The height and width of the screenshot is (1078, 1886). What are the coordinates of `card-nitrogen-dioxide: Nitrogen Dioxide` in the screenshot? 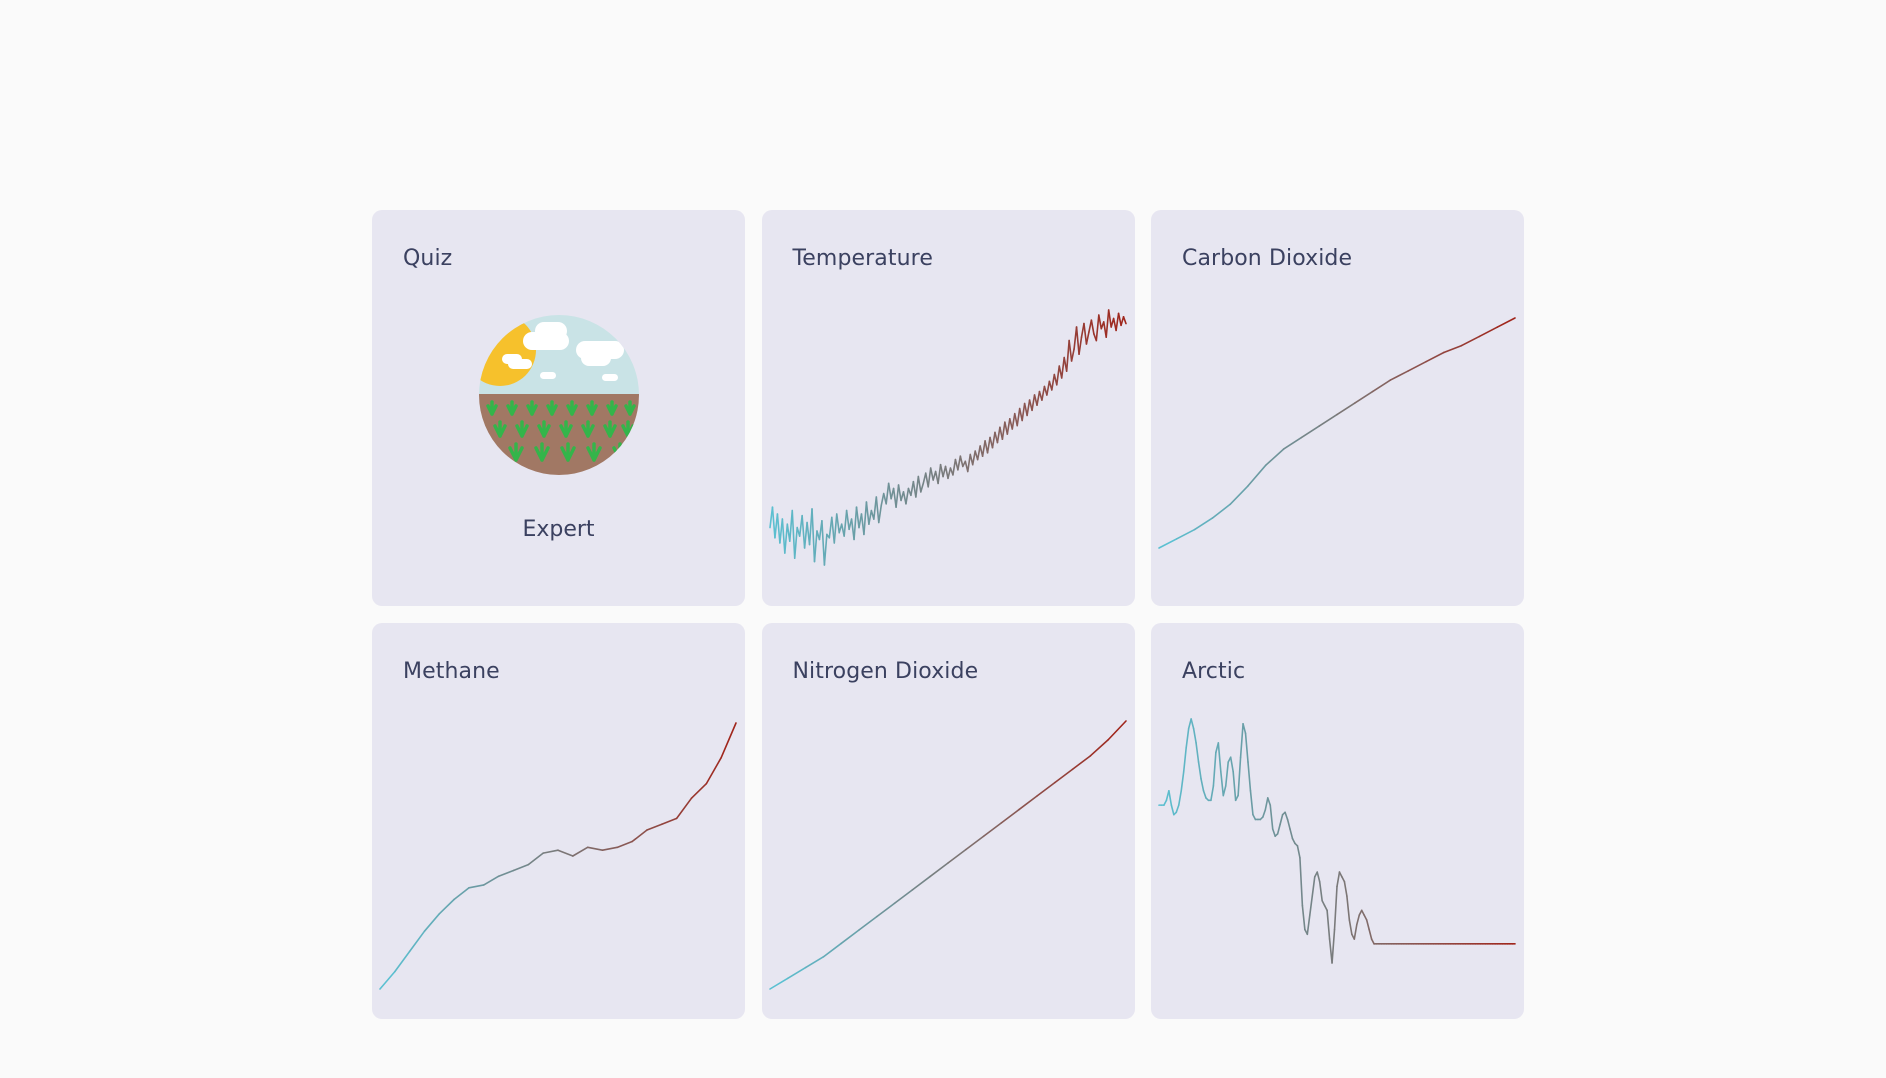 It's located at (948, 821).